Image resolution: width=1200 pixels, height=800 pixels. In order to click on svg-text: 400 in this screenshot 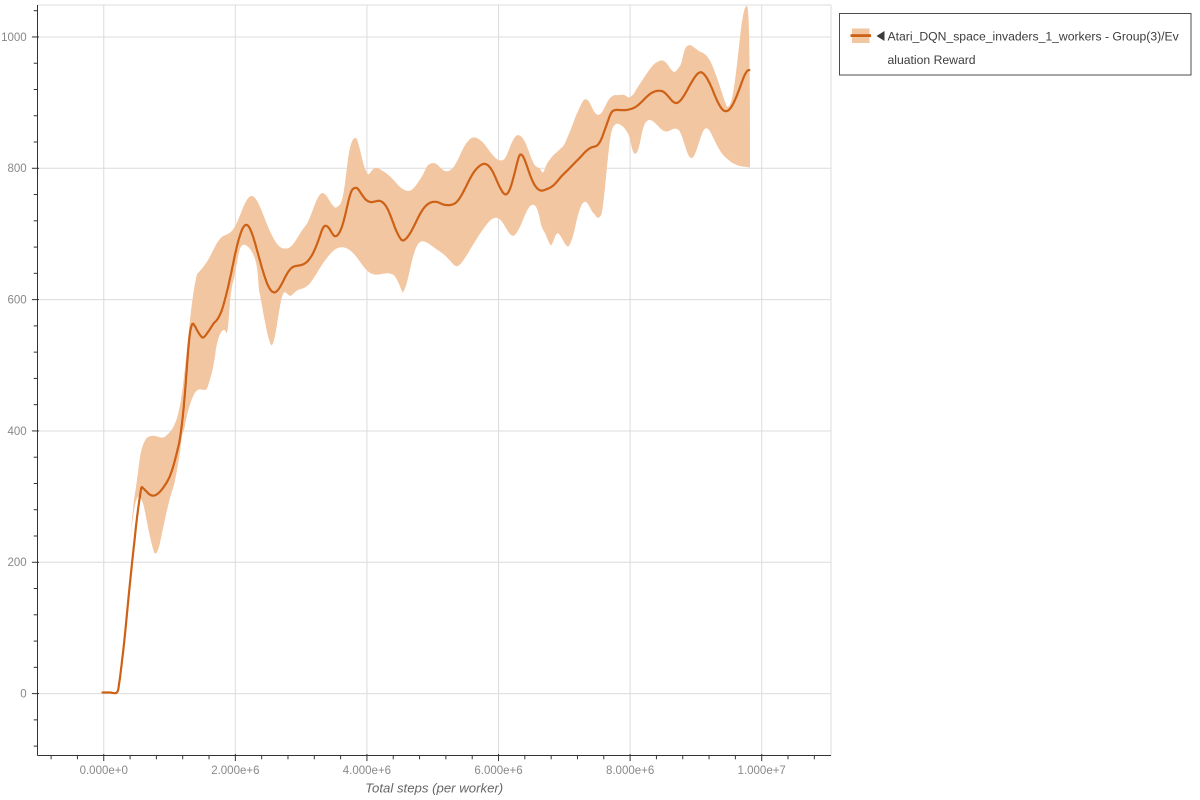, I will do `click(17, 432)`.